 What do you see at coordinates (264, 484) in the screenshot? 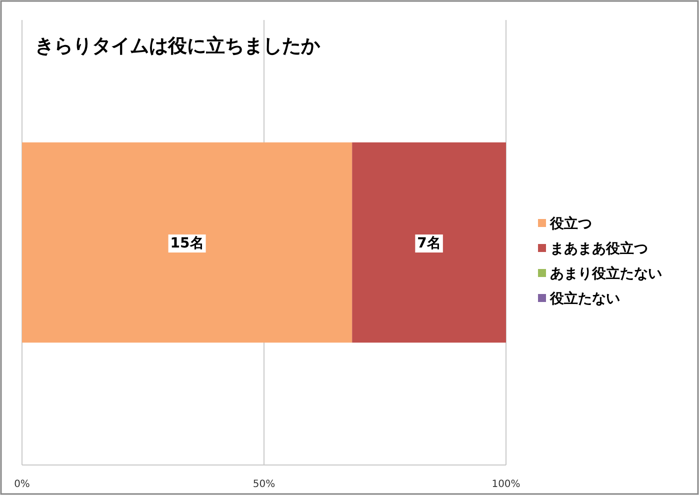
I see `x-tick-label: 50%` at bounding box center [264, 484].